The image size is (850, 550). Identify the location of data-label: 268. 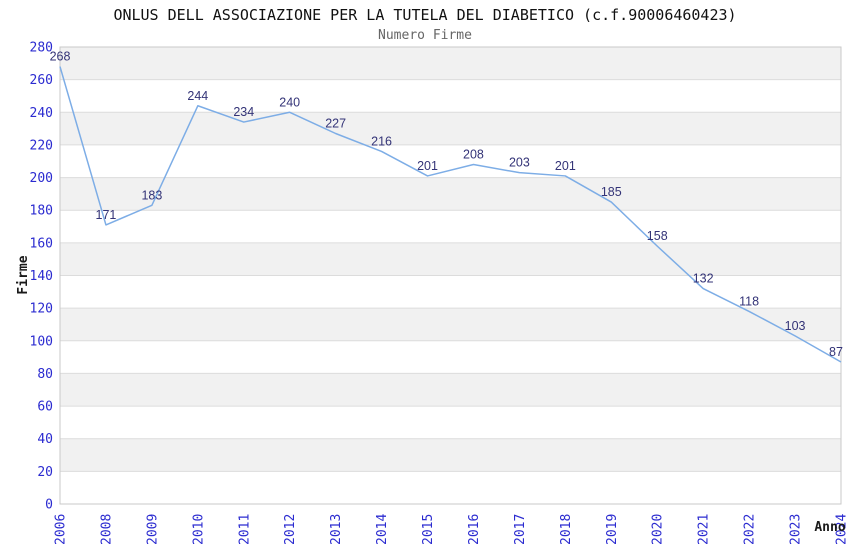
(60, 57).